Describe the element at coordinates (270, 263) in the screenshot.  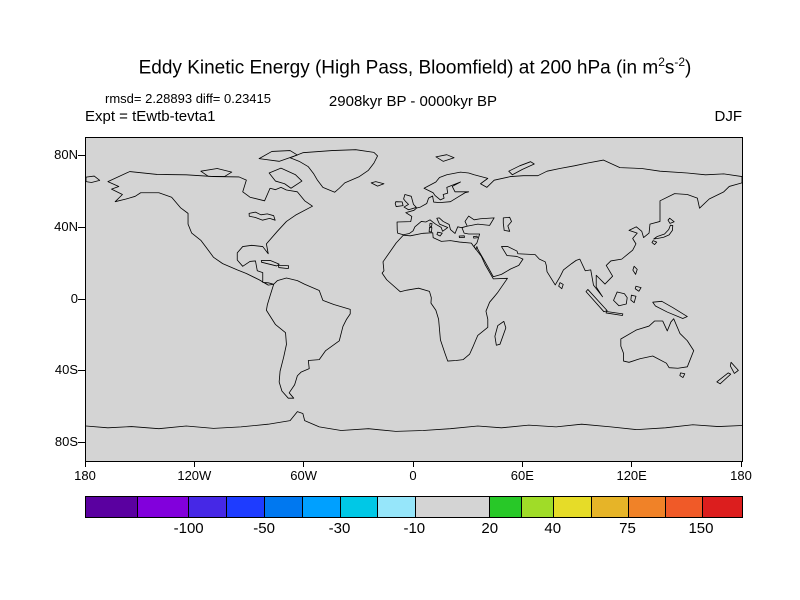
I see `island-cuba` at that location.